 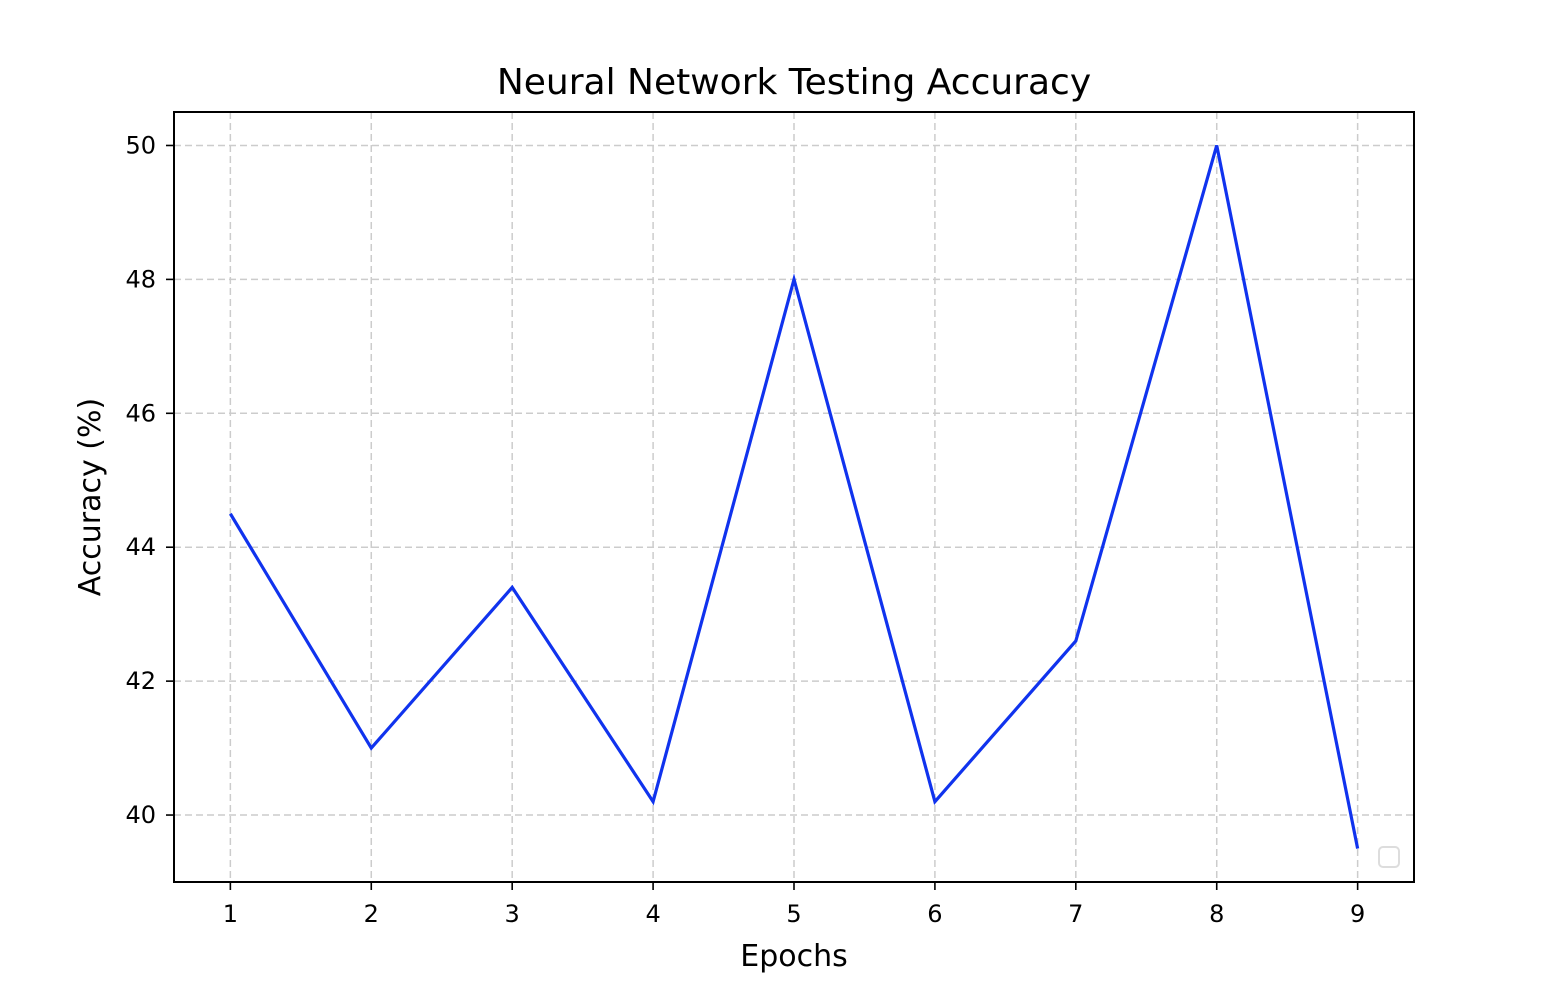 What do you see at coordinates (140, 547) in the screenshot?
I see `y-tick-label: 44` at bounding box center [140, 547].